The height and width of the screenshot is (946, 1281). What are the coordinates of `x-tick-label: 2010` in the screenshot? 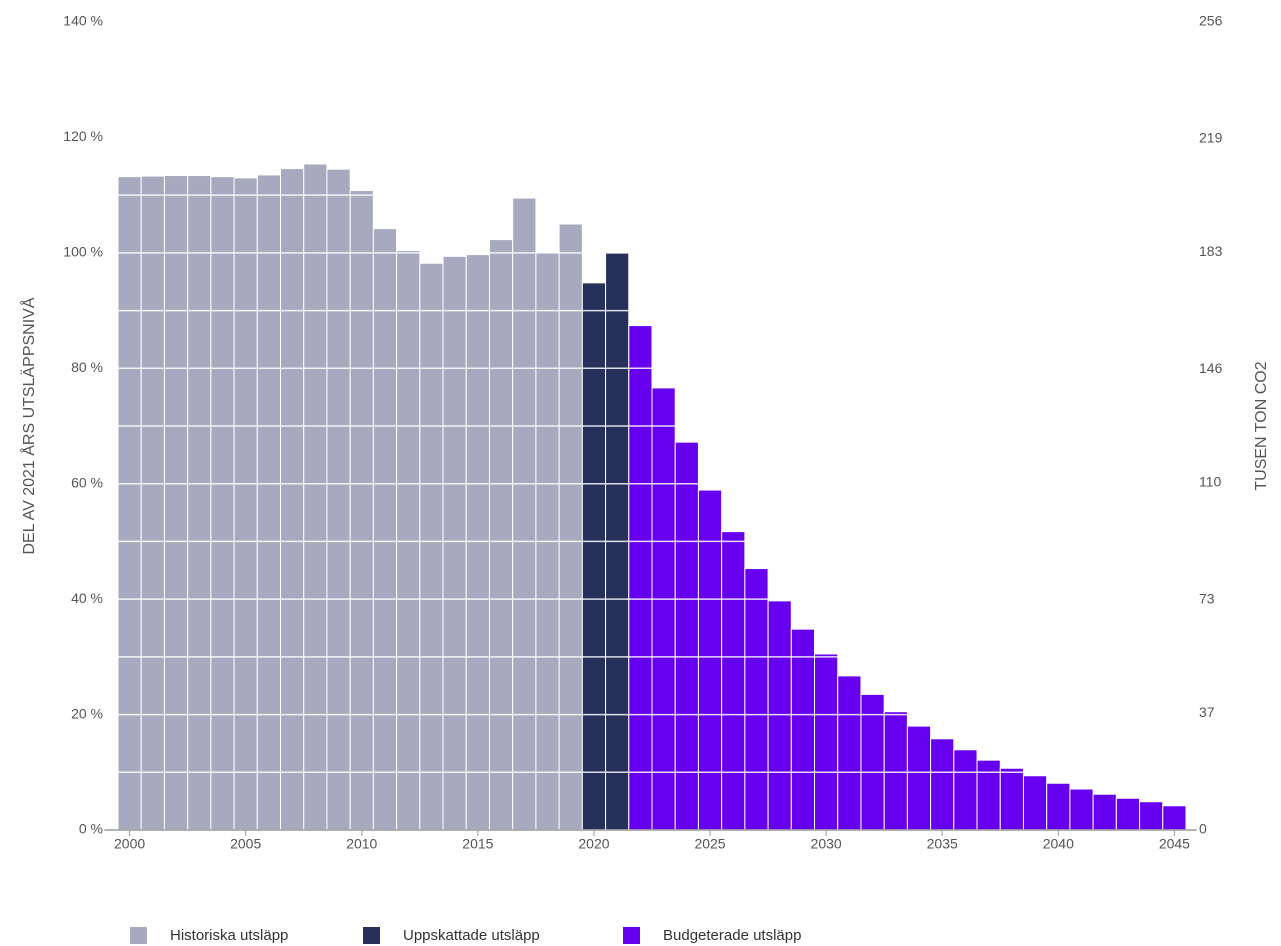 It's located at (361, 844).